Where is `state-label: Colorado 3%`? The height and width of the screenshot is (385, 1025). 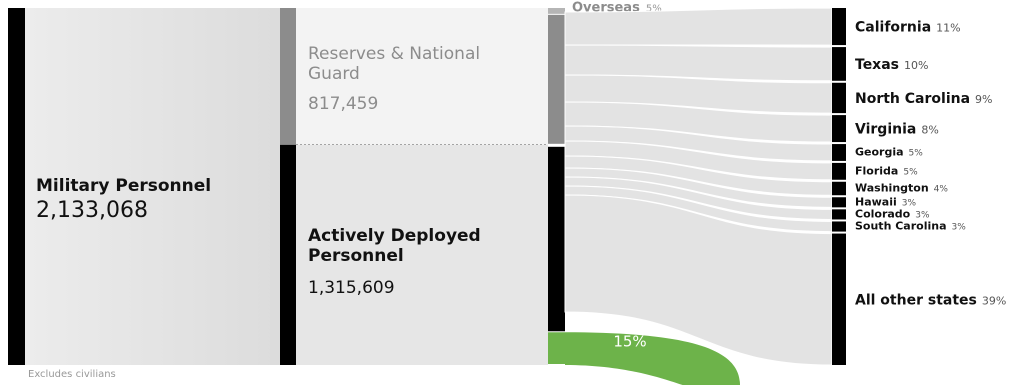
state-label: Colorado 3% is located at coordinates (892, 213).